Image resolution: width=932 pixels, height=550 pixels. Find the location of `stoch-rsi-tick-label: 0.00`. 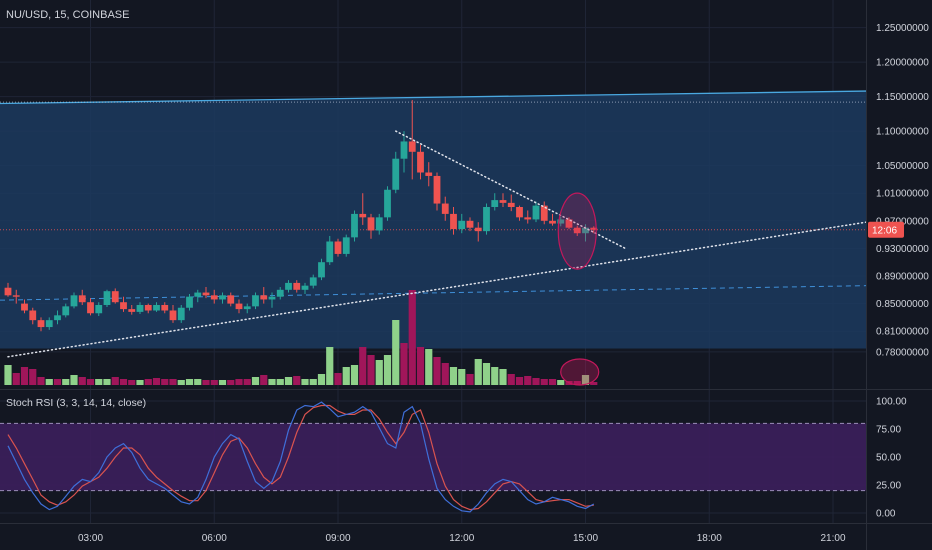

stoch-rsi-tick-label: 0.00 is located at coordinates (886, 514).